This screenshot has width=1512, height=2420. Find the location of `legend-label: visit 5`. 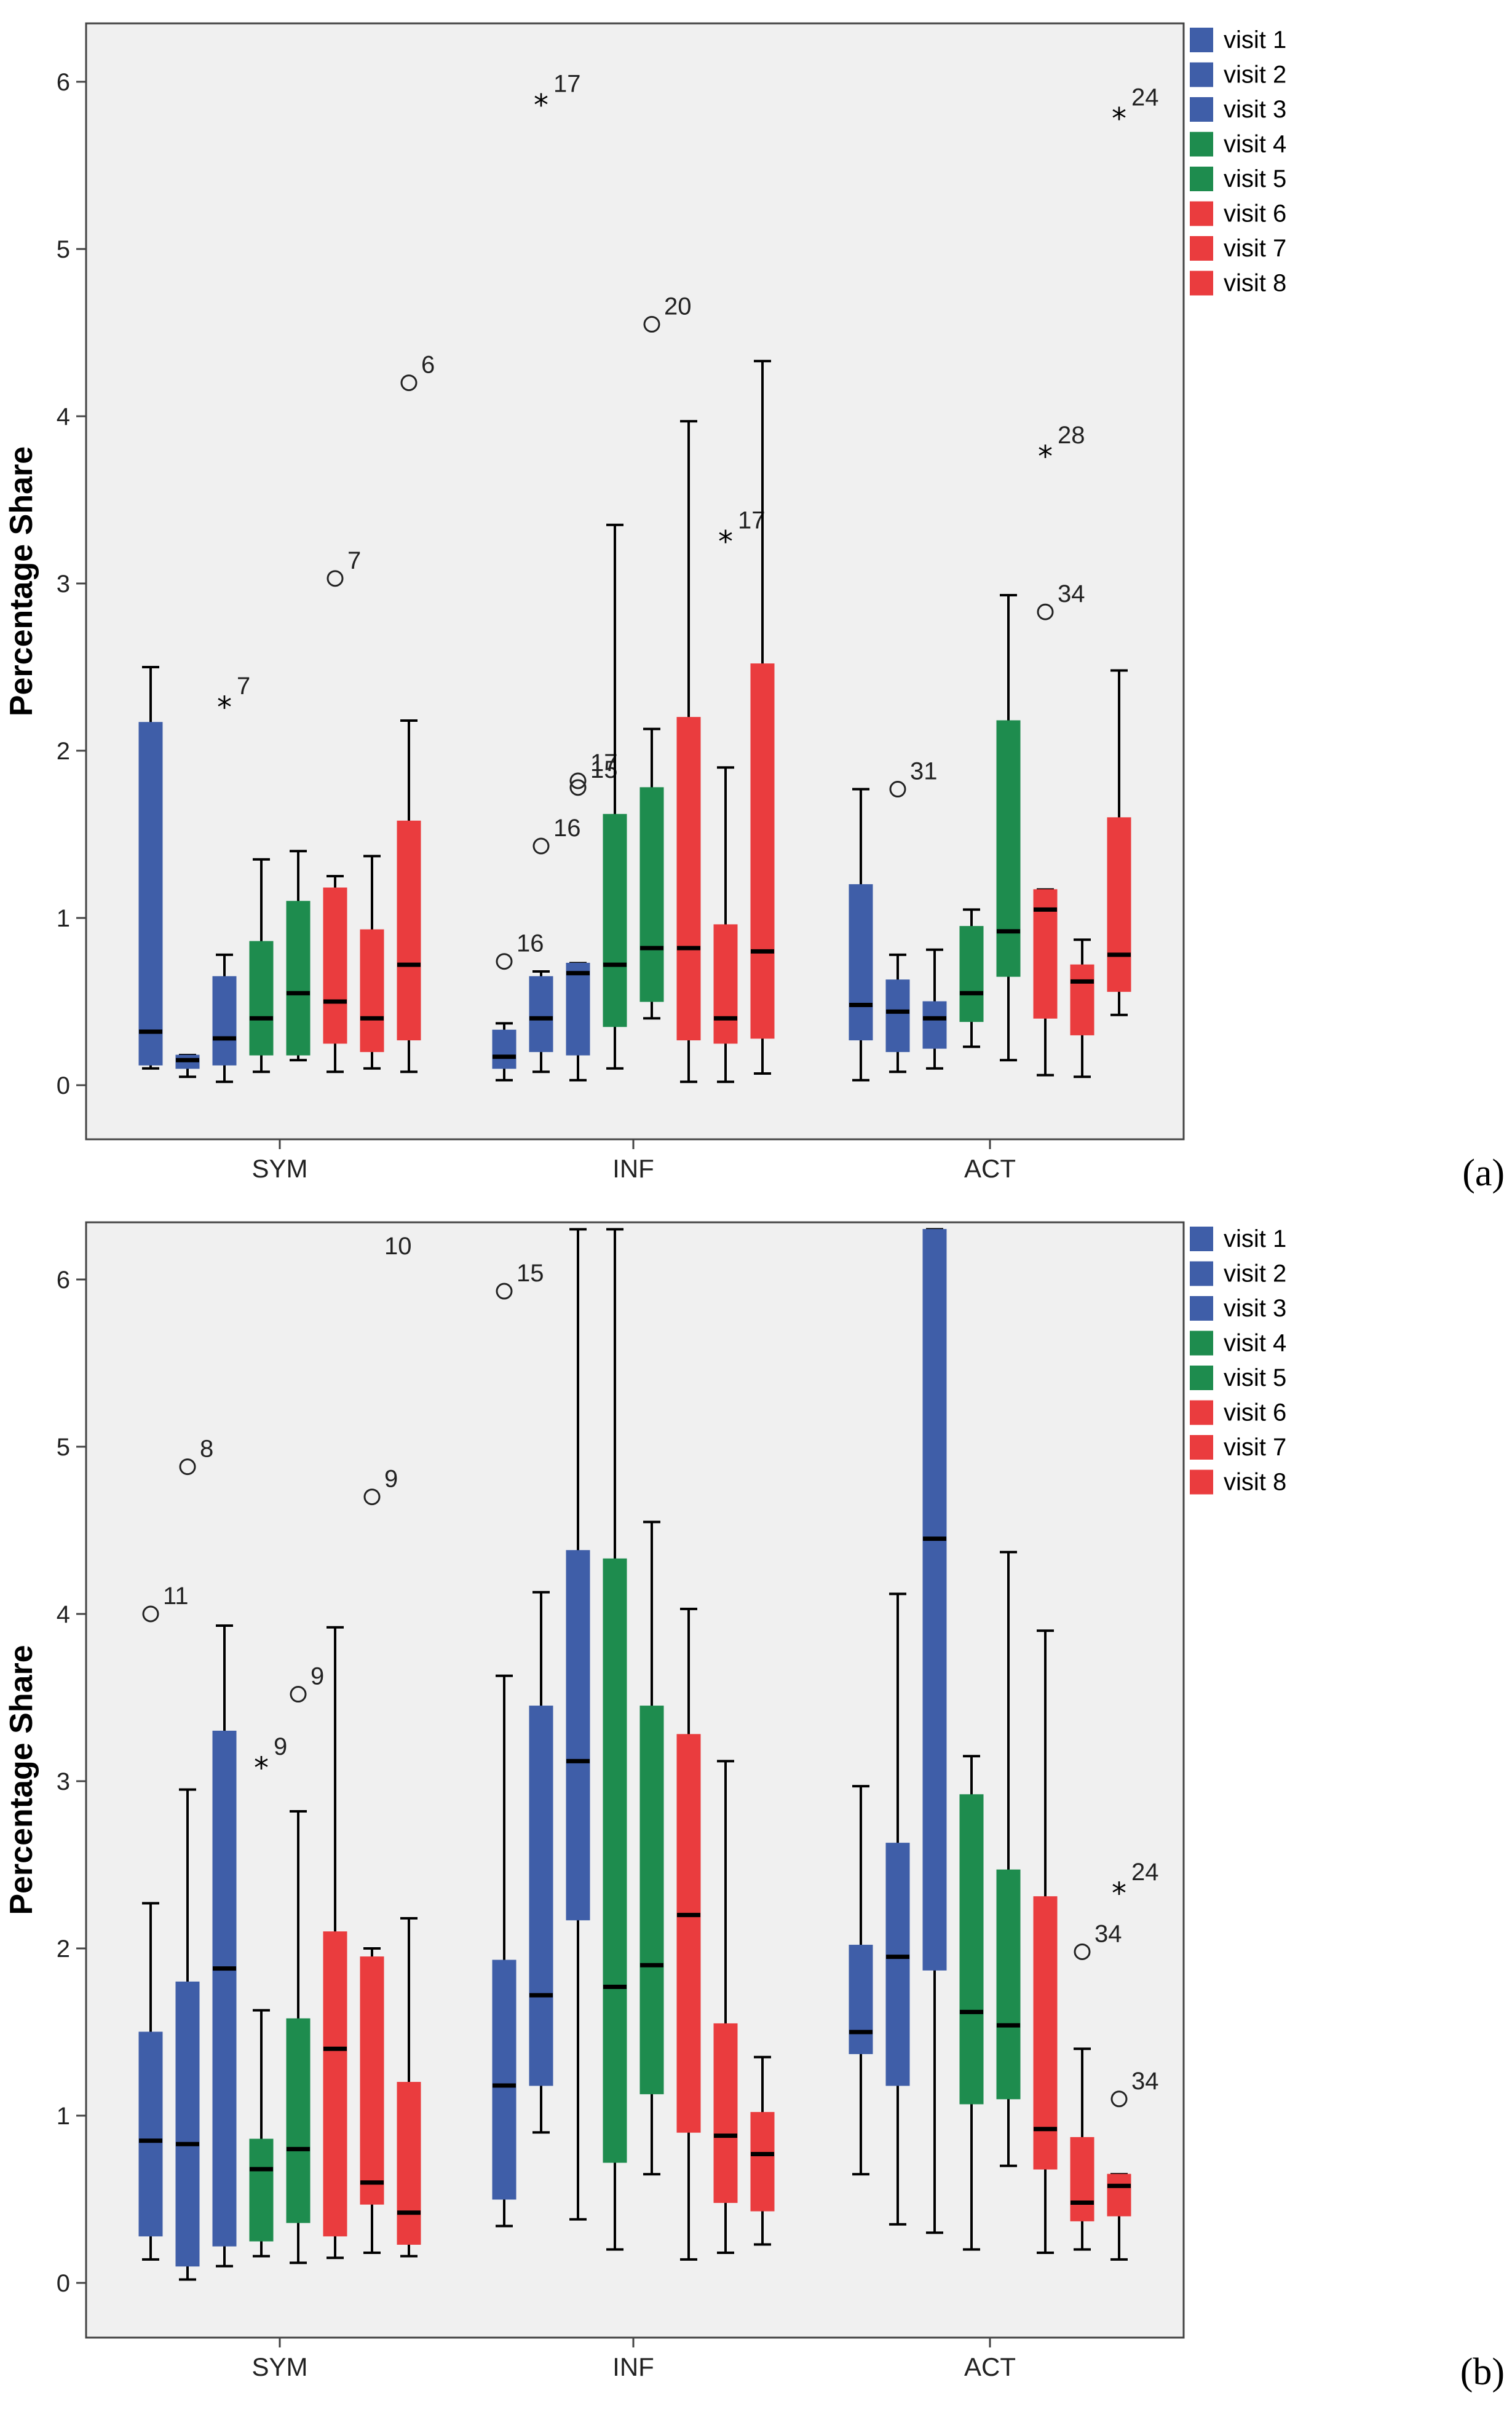

legend-label: visit 5 is located at coordinates (1255, 178).